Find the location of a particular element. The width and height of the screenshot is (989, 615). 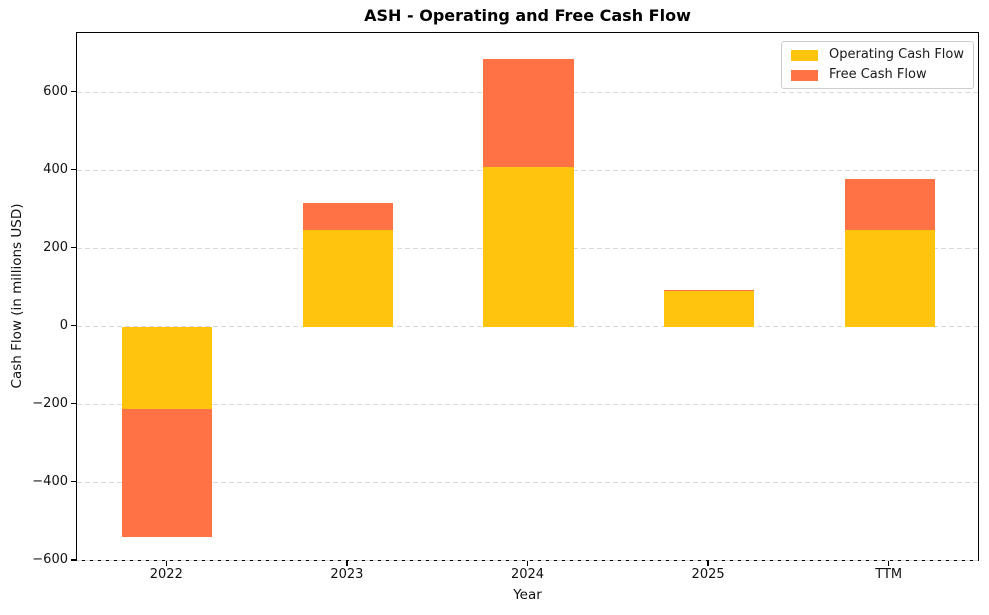

y-tick-mark--200 is located at coordinates (73, 404).